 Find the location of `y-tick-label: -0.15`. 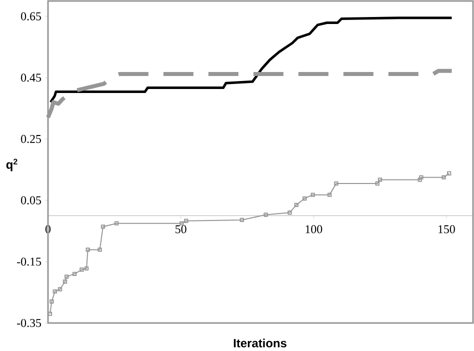

y-tick-label: -0.15 is located at coordinates (29, 262).